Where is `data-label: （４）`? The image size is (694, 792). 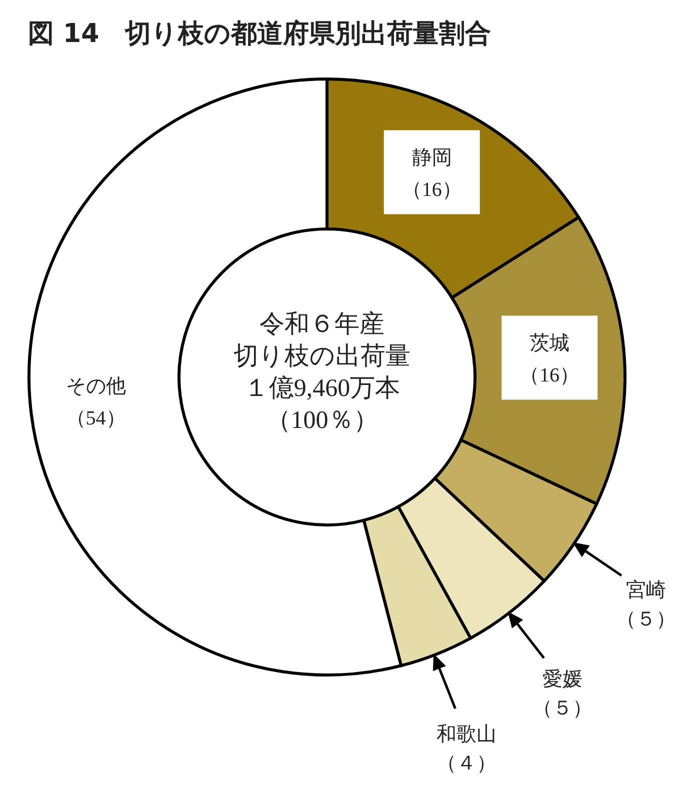 data-label: （４） is located at coordinates (466, 763).